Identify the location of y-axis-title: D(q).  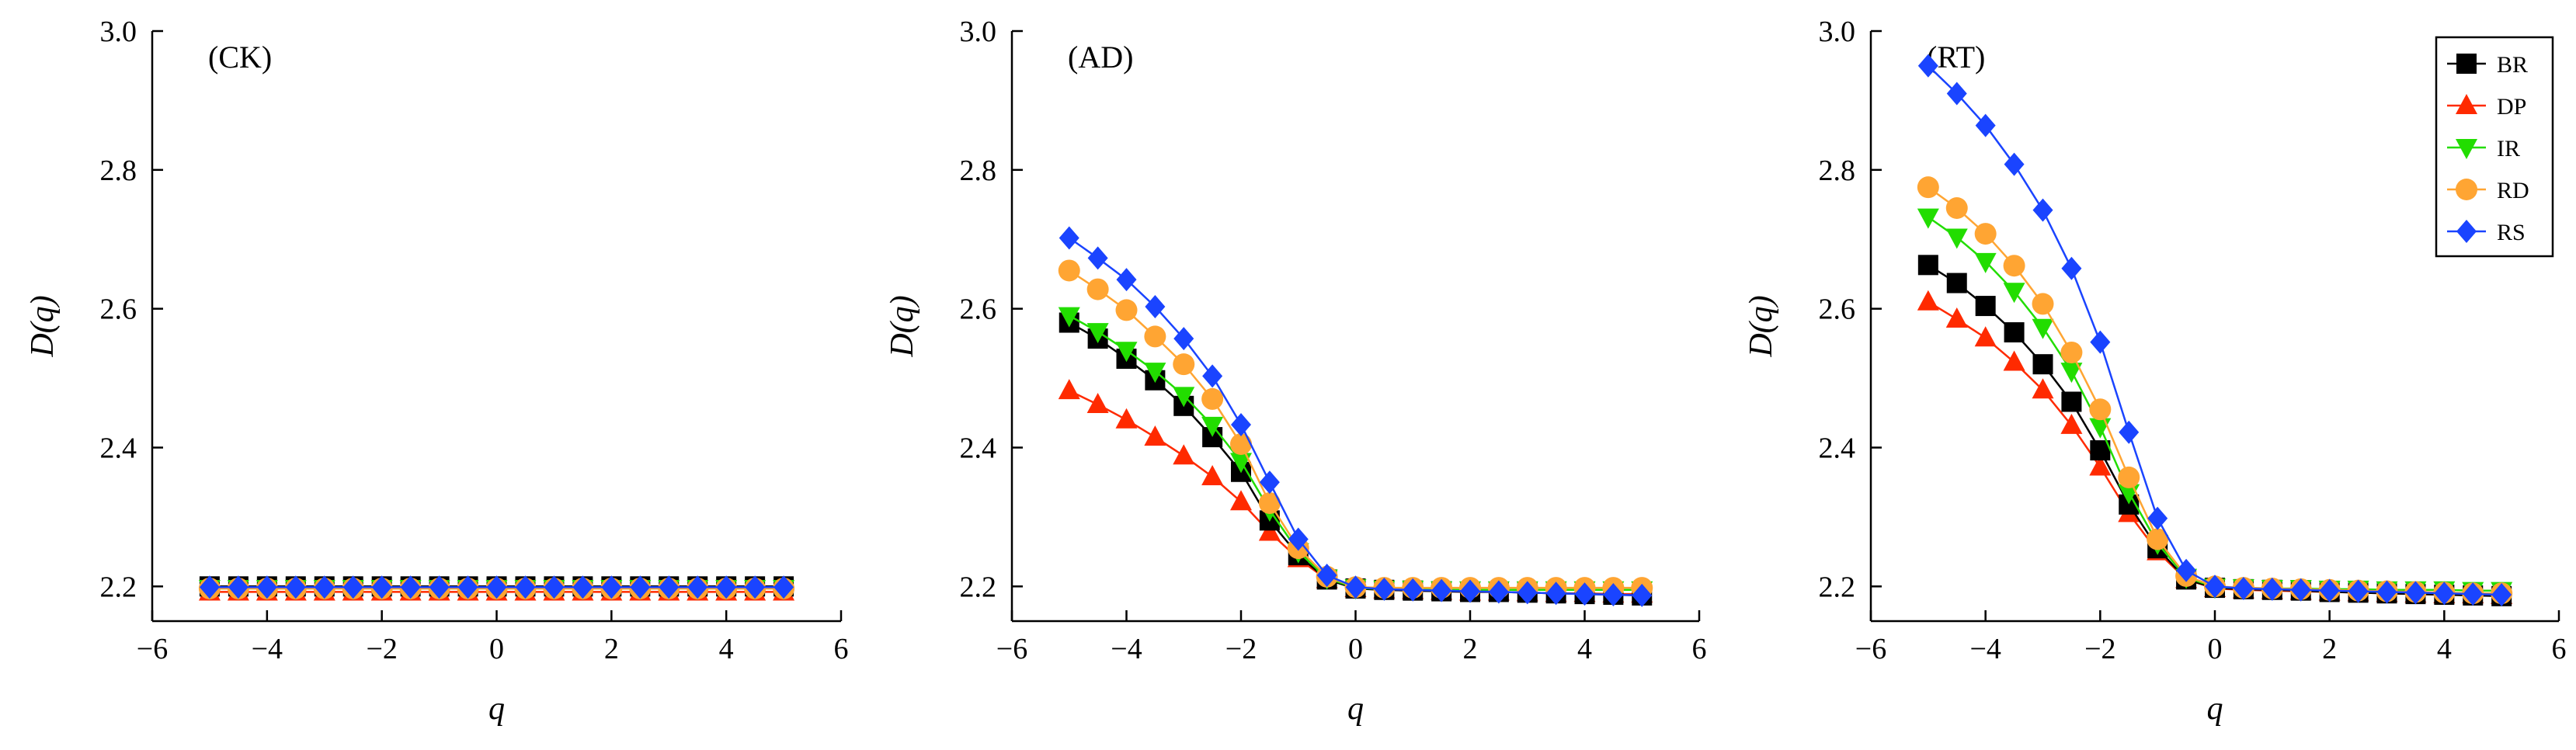
(903, 326).